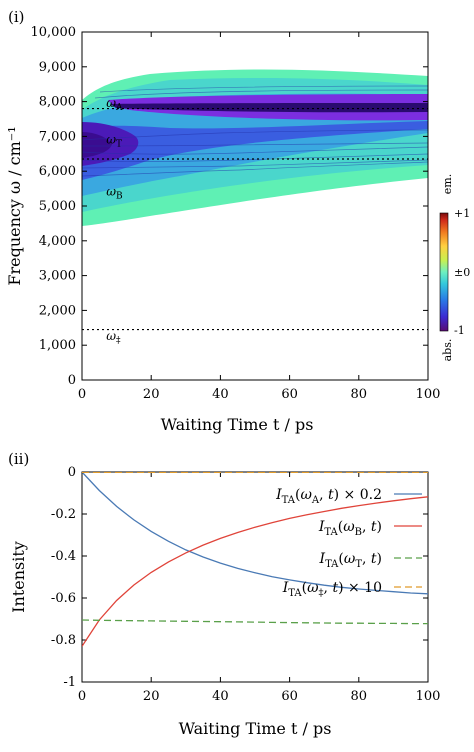  What do you see at coordinates (462, 272) in the screenshot?
I see `colorbar-tick-mid: ±0` at bounding box center [462, 272].